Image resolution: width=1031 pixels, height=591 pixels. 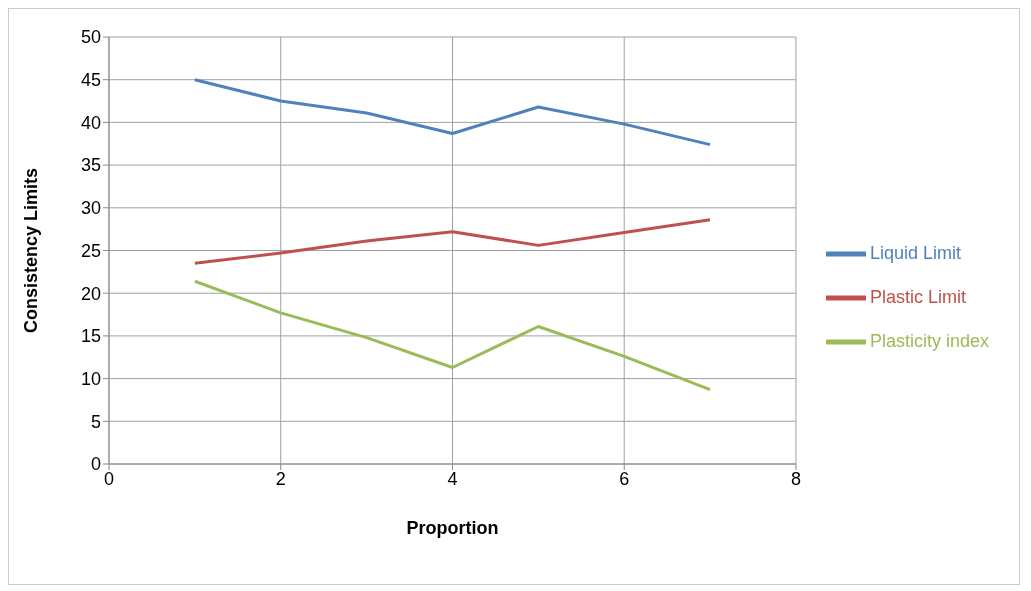 What do you see at coordinates (90, 122) in the screenshot?
I see `y-tick-label: 40` at bounding box center [90, 122].